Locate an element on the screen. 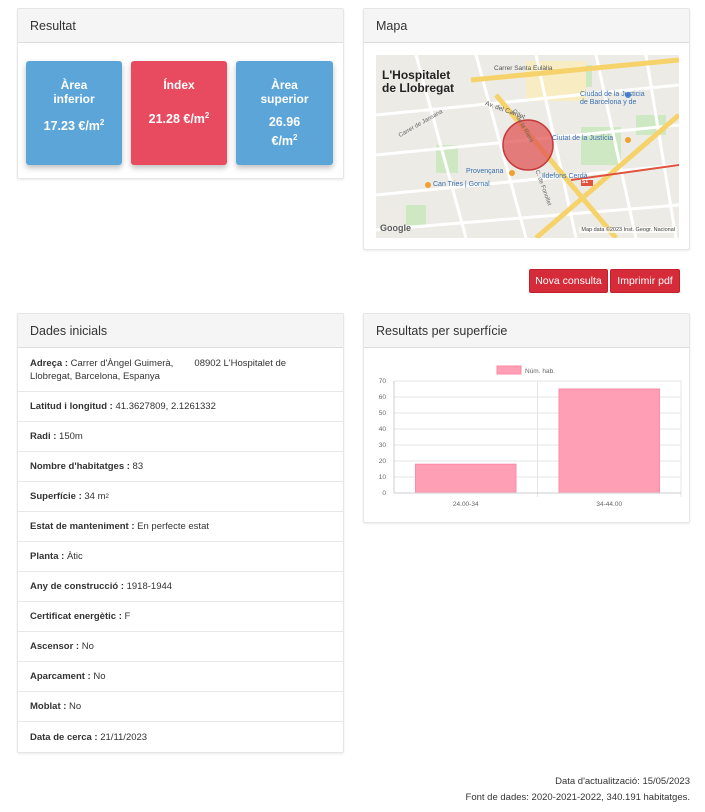  google-logo: Google is located at coordinates (395, 228).